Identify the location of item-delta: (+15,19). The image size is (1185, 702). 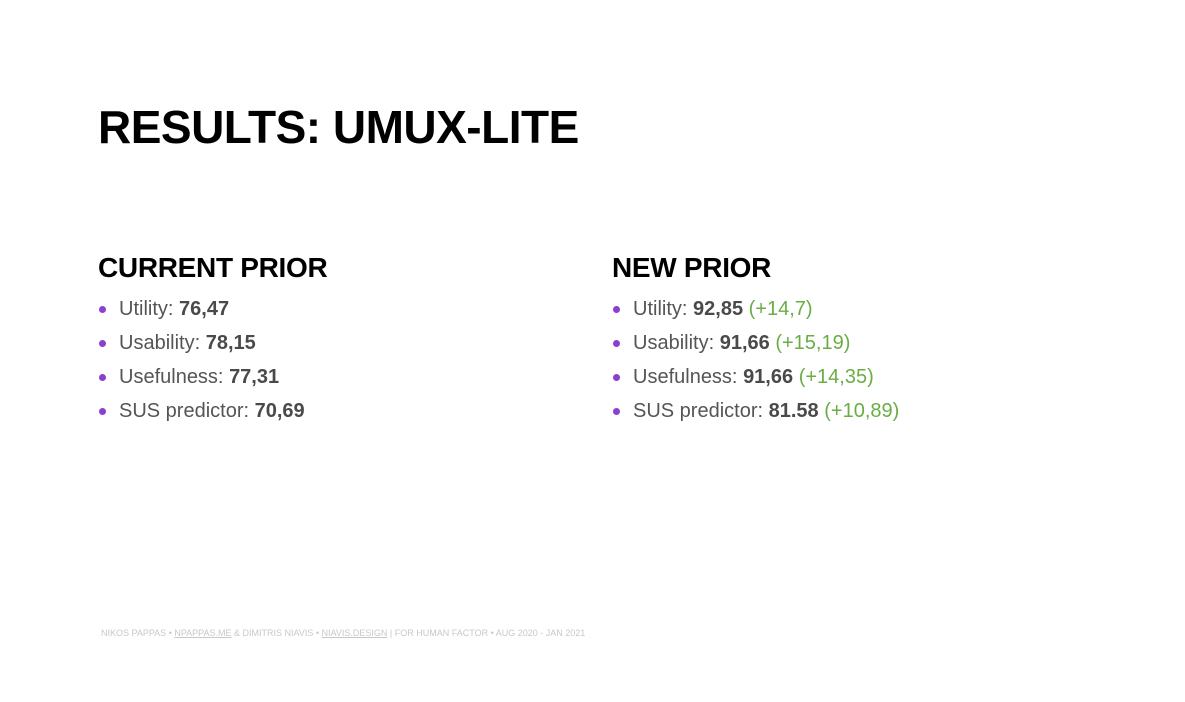
(813, 343).